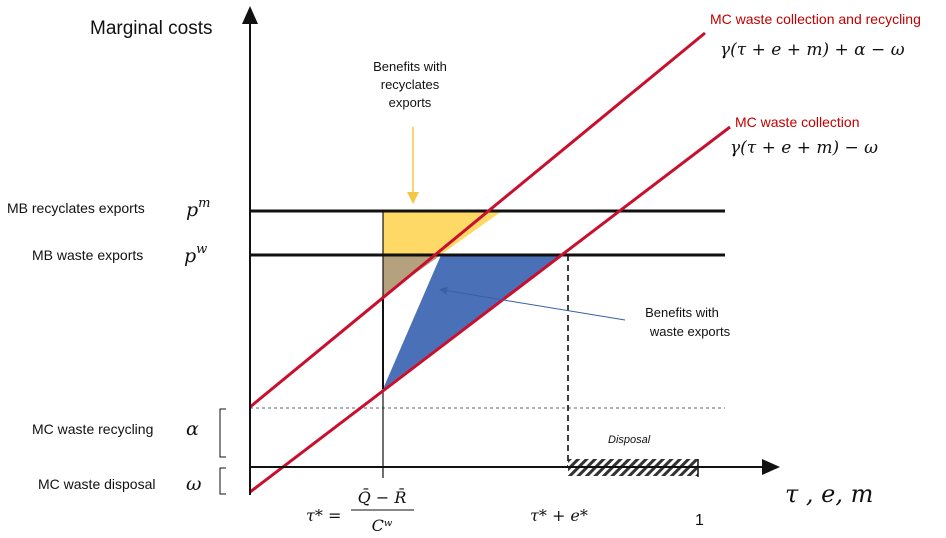  Describe the element at coordinates (815, 19) in the screenshot. I see `upper-curve-title: MC waste collection and recycling` at that location.